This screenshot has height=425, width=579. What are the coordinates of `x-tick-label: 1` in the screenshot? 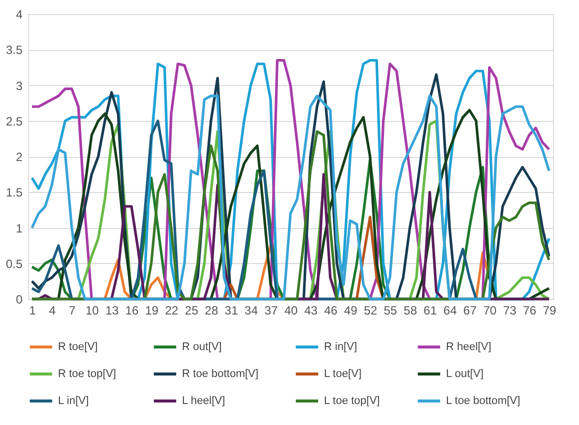 It's located at (32, 311).